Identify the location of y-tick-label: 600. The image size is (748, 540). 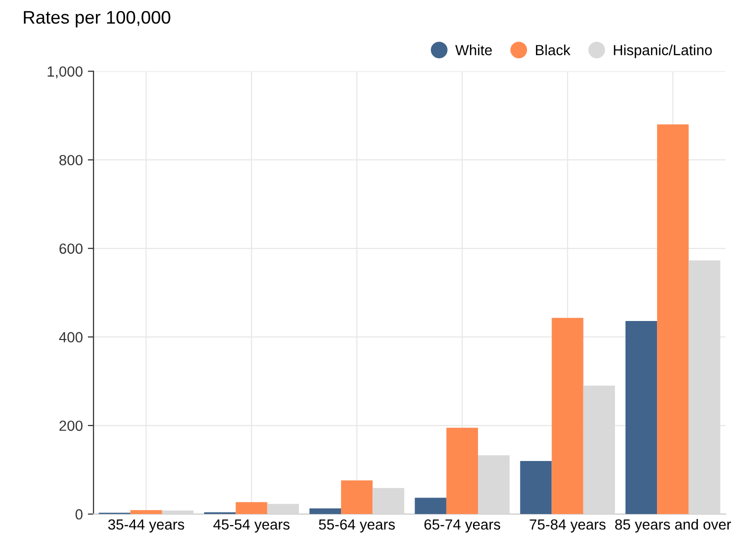
(71, 249).